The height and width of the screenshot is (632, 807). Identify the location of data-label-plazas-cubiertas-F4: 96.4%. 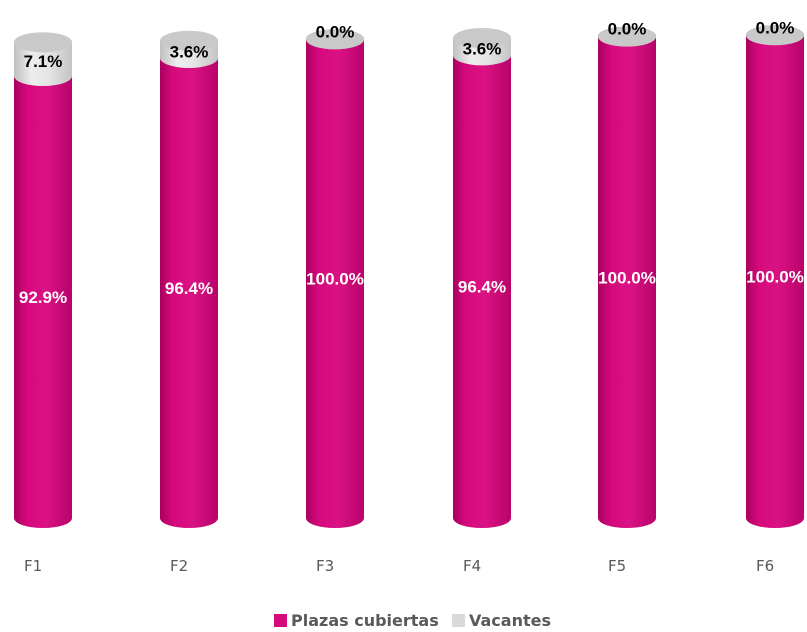
(482, 287).